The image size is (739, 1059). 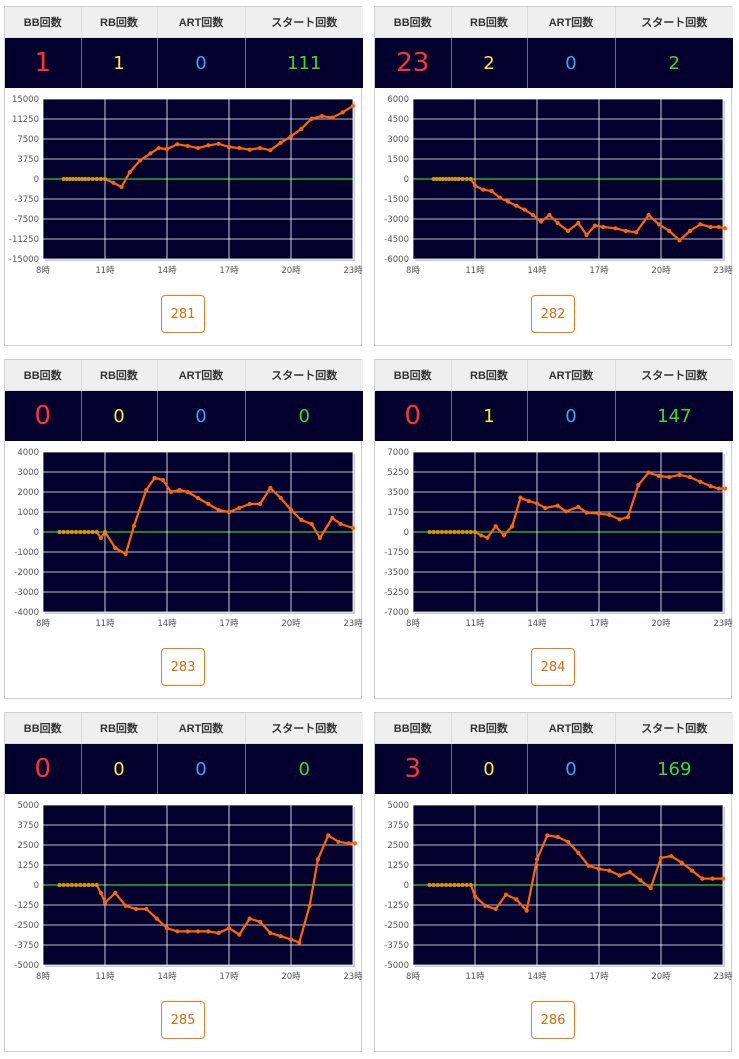 I want to click on machine-number-button: 284, so click(x=553, y=667).